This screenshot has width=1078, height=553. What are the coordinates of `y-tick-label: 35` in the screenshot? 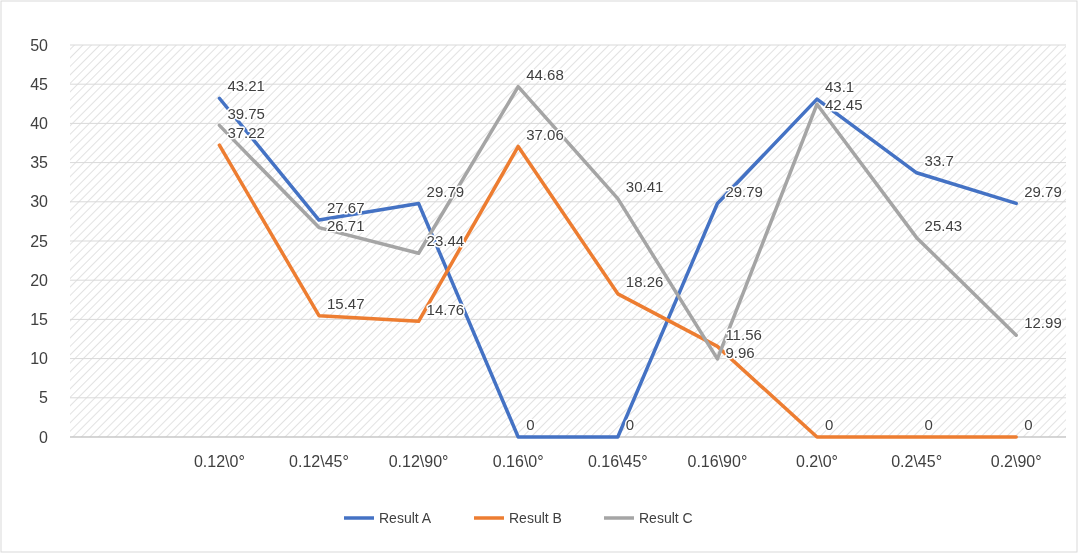 It's located at (39, 163).